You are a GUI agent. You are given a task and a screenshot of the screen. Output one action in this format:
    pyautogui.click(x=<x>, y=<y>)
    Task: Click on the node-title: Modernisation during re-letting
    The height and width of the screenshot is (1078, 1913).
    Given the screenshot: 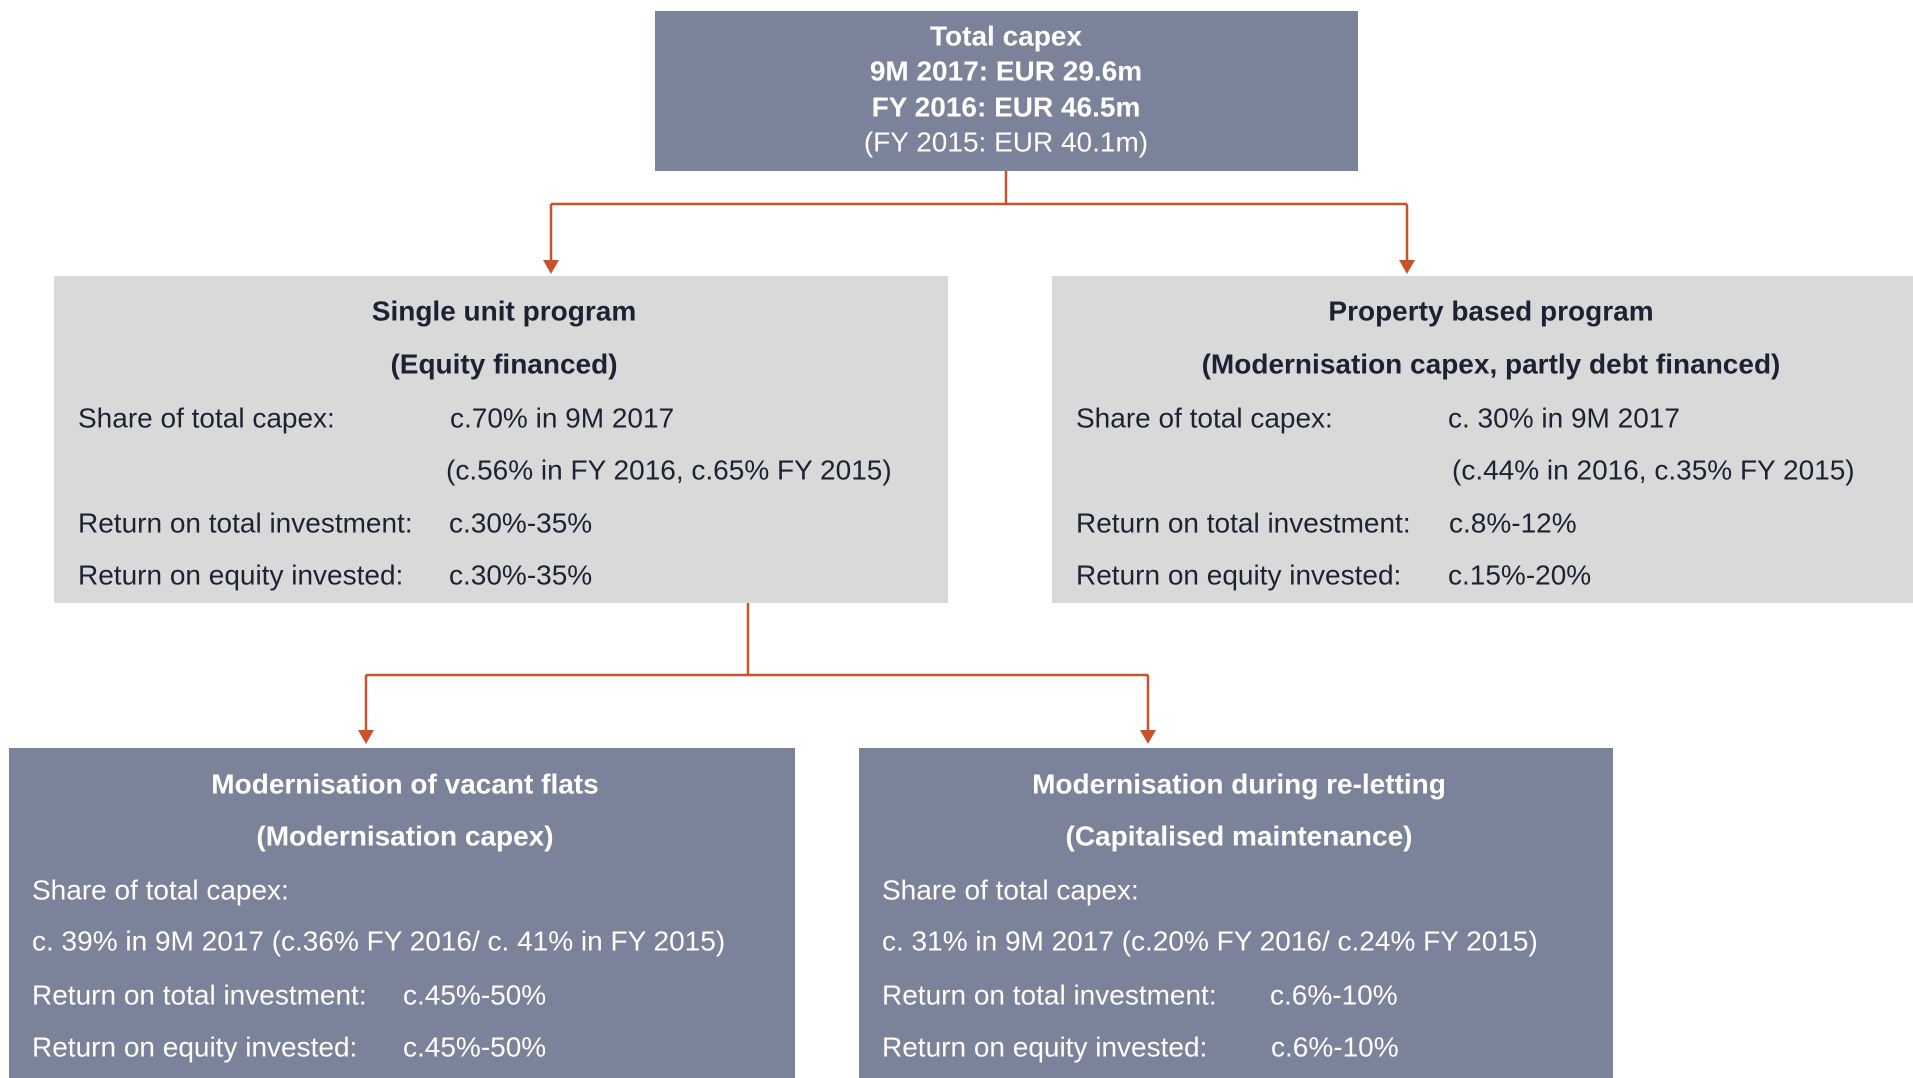 What is the action you would take?
    pyautogui.click(x=1239, y=783)
    